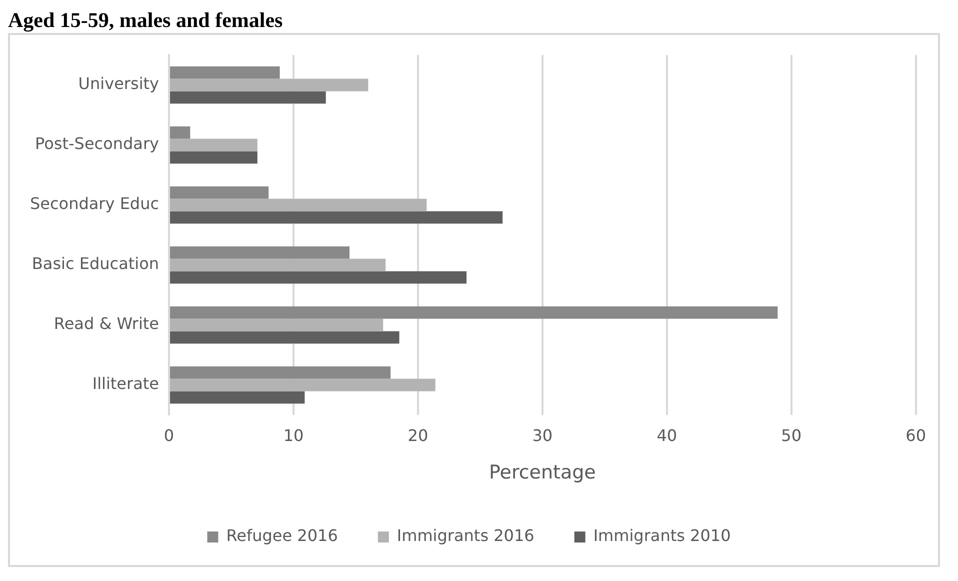 The width and height of the screenshot is (958, 581). Describe the element at coordinates (282, 536) in the screenshot. I see `legend-label: Refugee 2016` at that location.